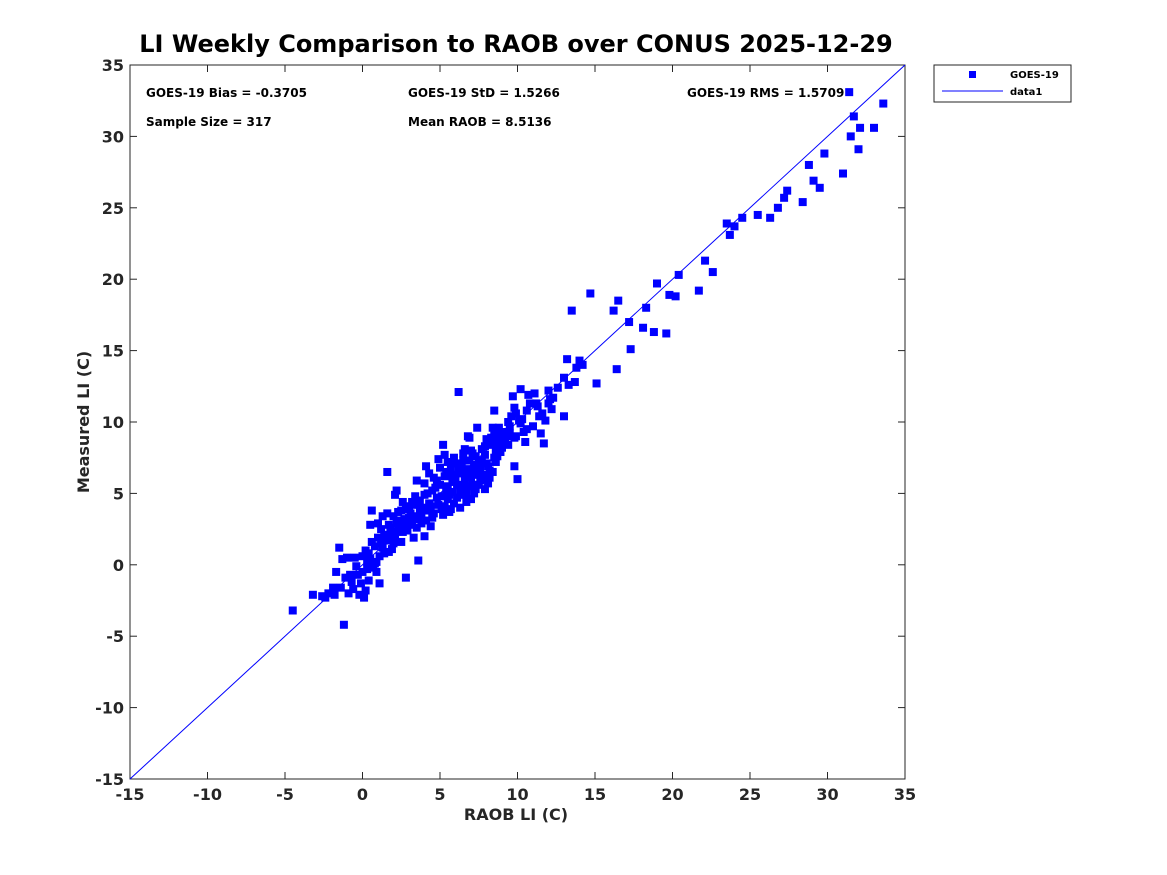 Image resolution: width=1167 pixels, height=875 pixels. Describe the element at coordinates (516, 814) in the screenshot. I see `x-axis-label: RAOB LI (C)` at that location.